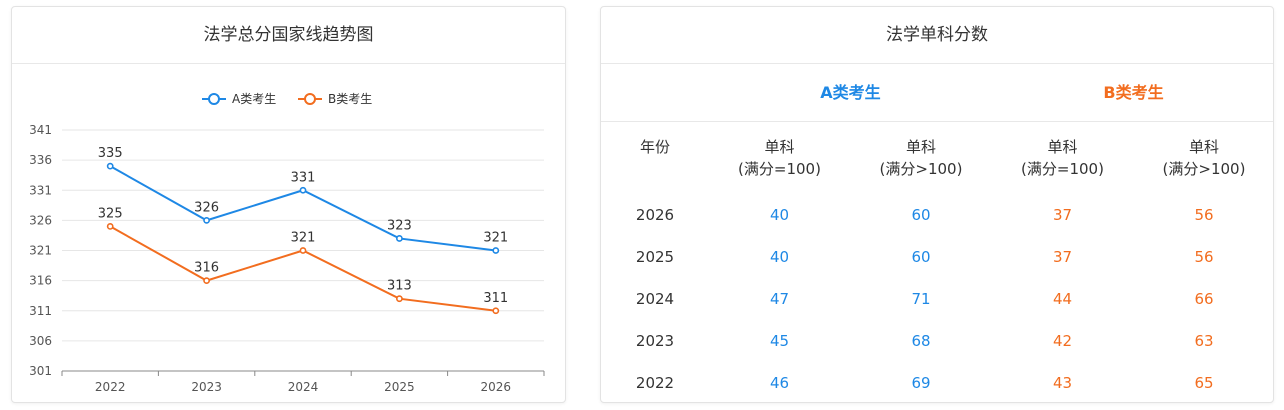 The height and width of the screenshot is (410, 1284). Describe the element at coordinates (1204, 383) in the screenshot. I see `b-single-gt100-cell: 65` at that location.